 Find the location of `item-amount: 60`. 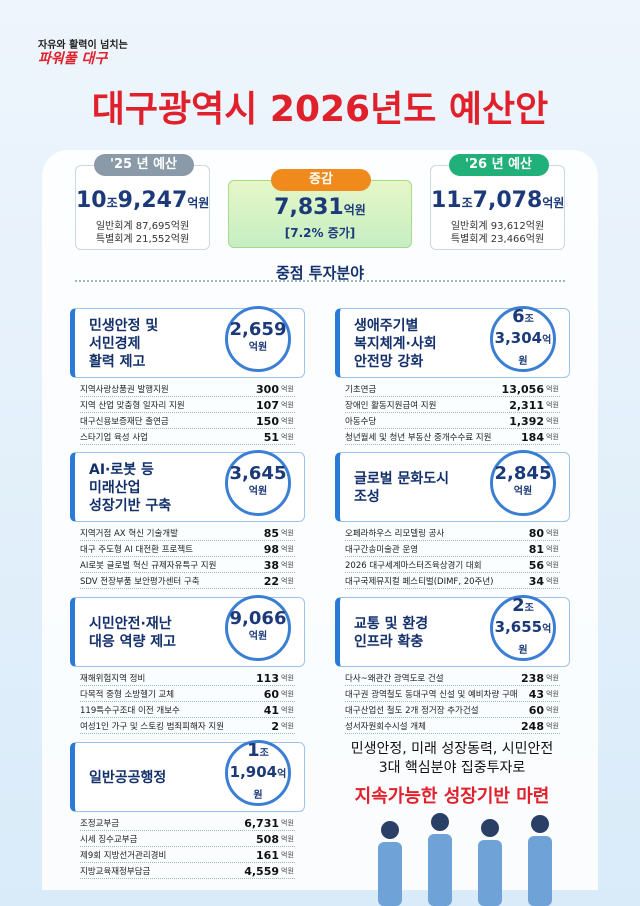

item-amount: 60 is located at coordinates (536, 710).